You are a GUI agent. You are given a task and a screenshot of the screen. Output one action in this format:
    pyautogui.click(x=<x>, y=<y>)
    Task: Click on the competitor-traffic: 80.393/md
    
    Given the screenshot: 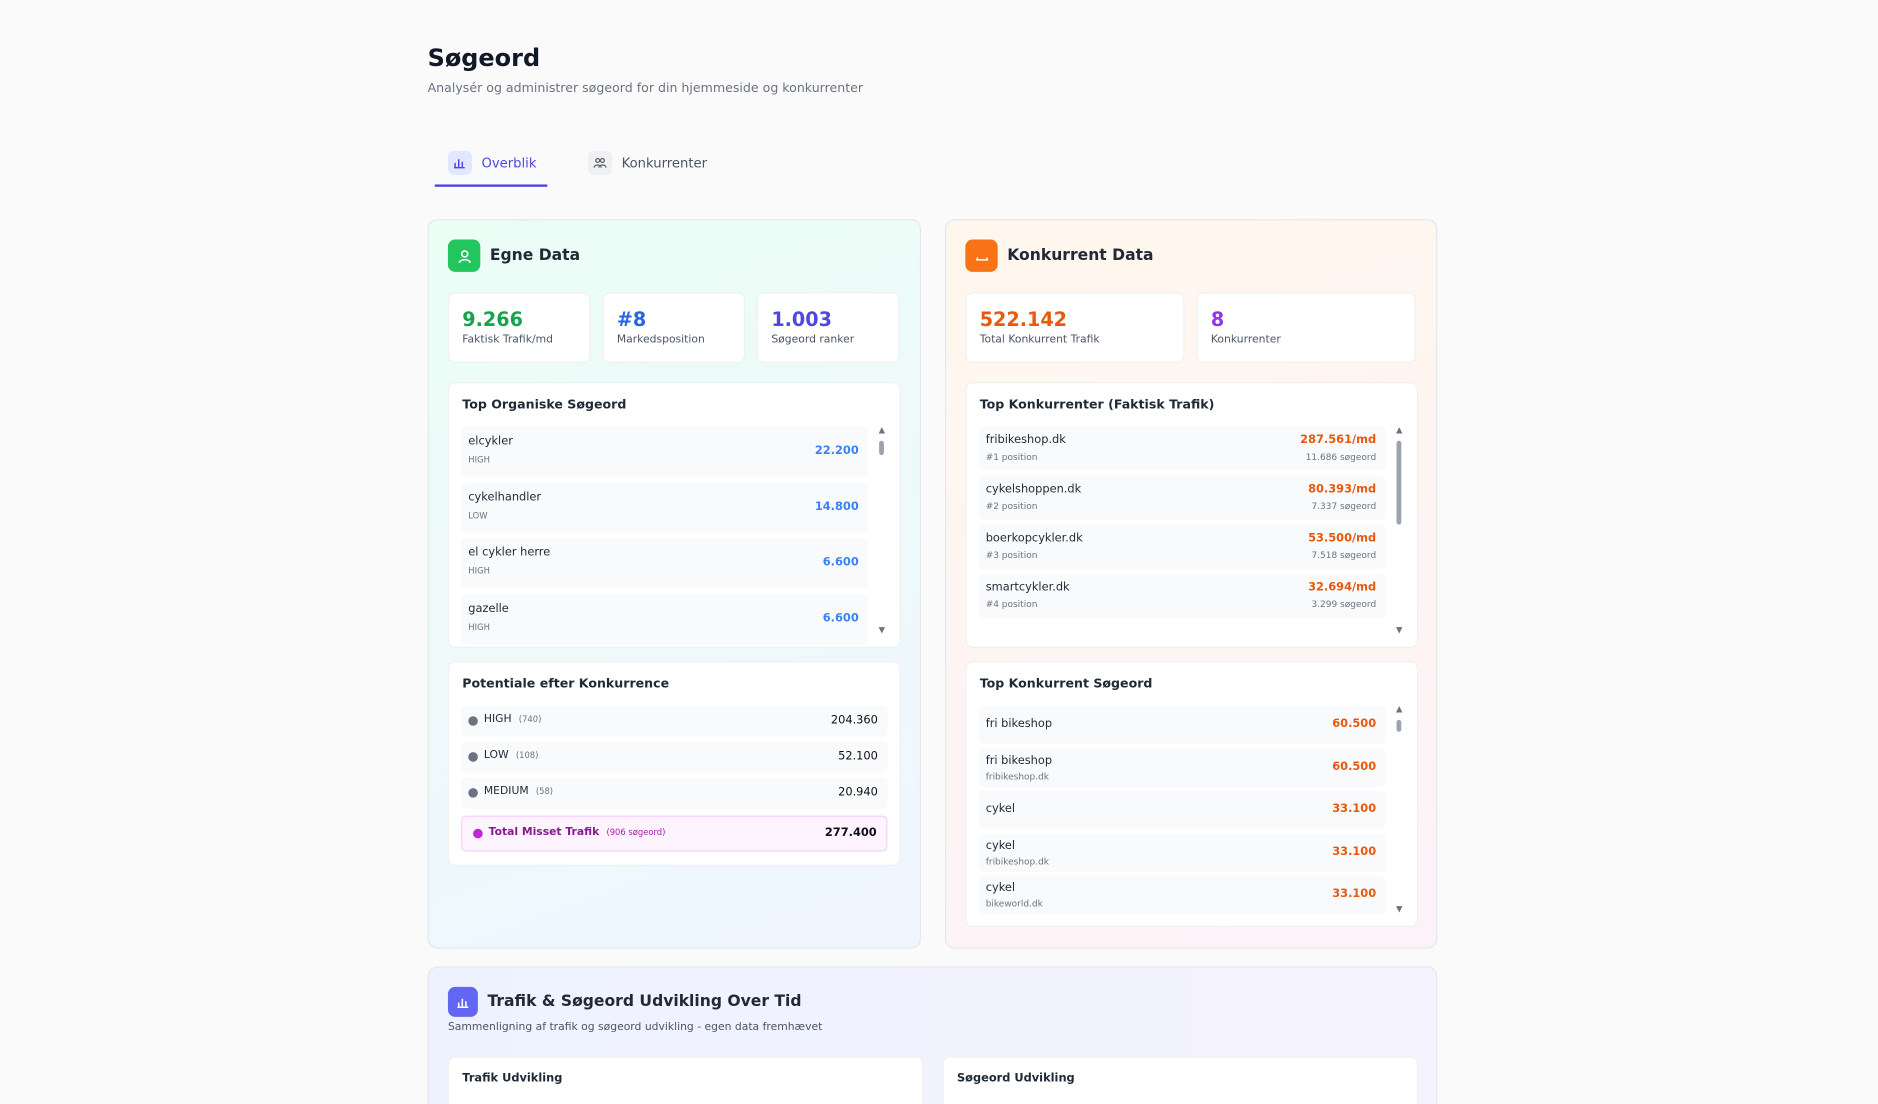 What is the action you would take?
    pyautogui.click(x=1342, y=489)
    